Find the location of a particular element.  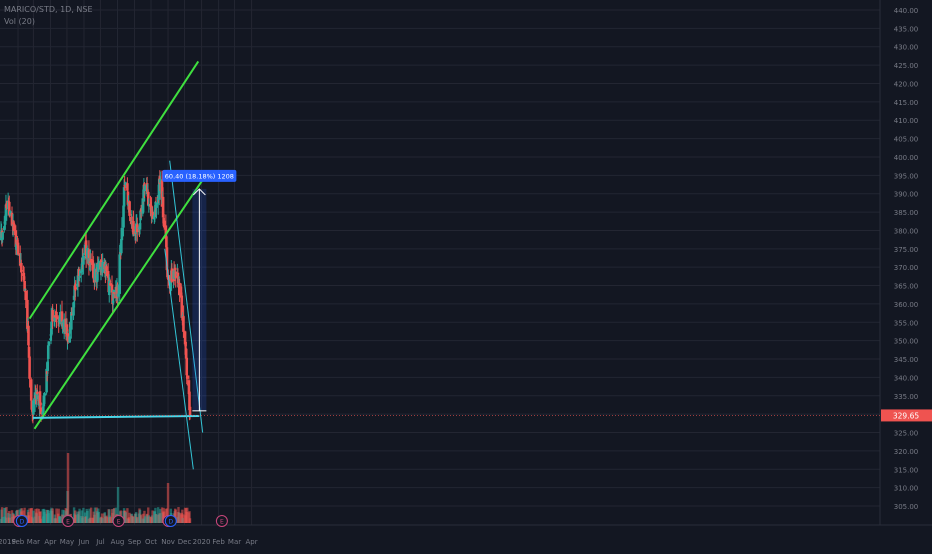

channel-upper-line is located at coordinates (114, 190).